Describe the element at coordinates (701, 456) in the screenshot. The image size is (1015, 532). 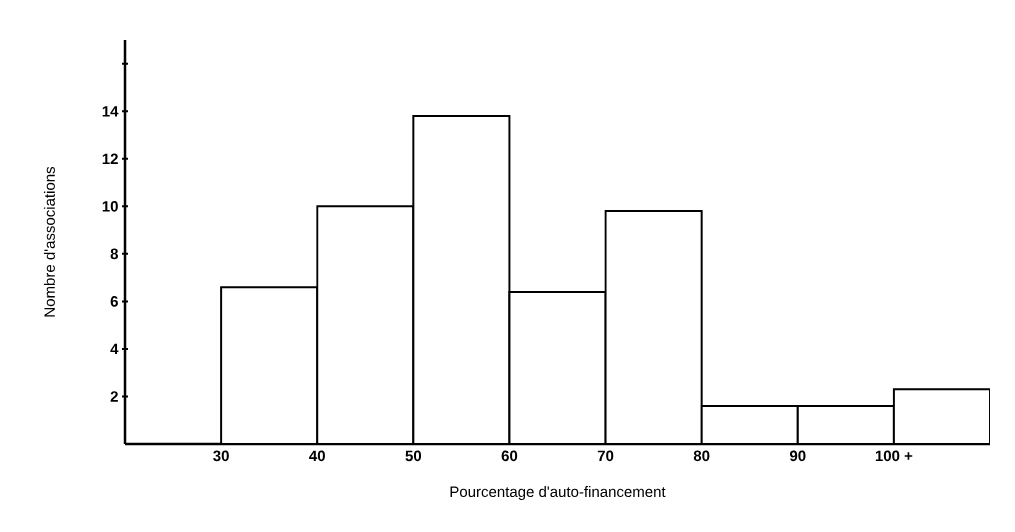
I see `x-tick-label: 80` at that location.